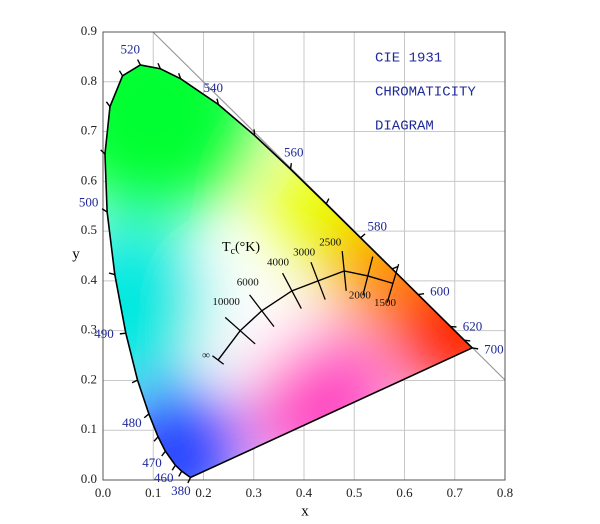  What do you see at coordinates (404, 492) in the screenshot?
I see `x-tick-label: 0.6` at bounding box center [404, 492].